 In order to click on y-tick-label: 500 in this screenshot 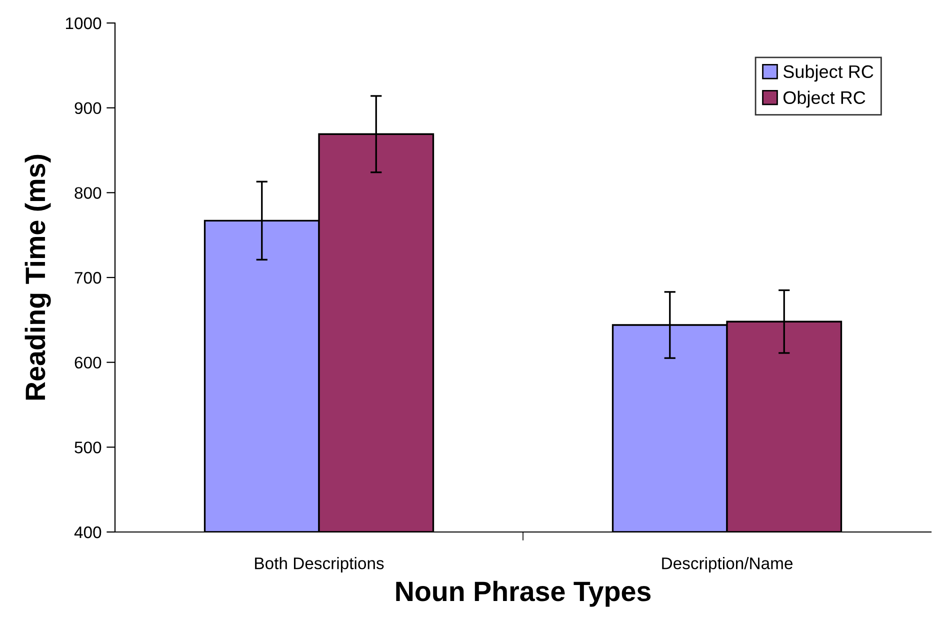, I will do `click(88, 448)`.